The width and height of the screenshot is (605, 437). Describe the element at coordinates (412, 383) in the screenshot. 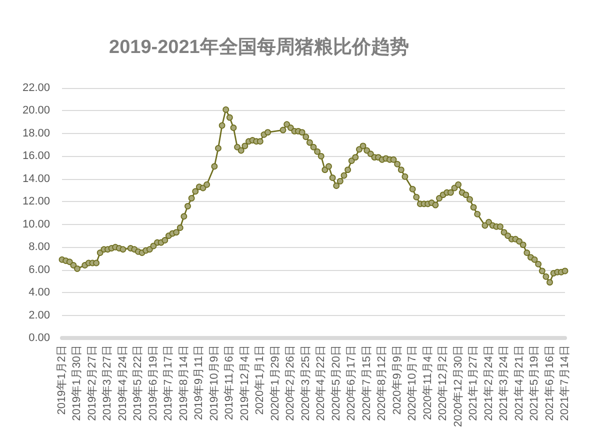

I see `x-tick-label: 2020年10月7日` at that location.